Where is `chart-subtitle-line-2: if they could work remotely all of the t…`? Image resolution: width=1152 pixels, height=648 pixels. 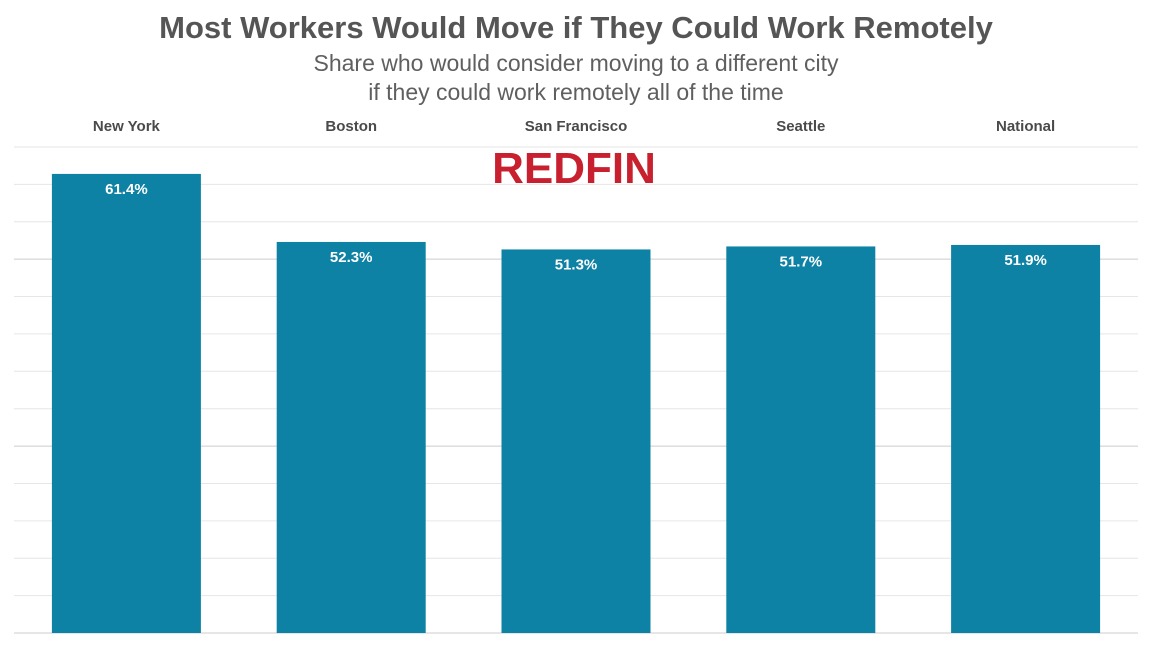 chart-subtitle-line-2: if they could work remotely all of the t… is located at coordinates (576, 92).